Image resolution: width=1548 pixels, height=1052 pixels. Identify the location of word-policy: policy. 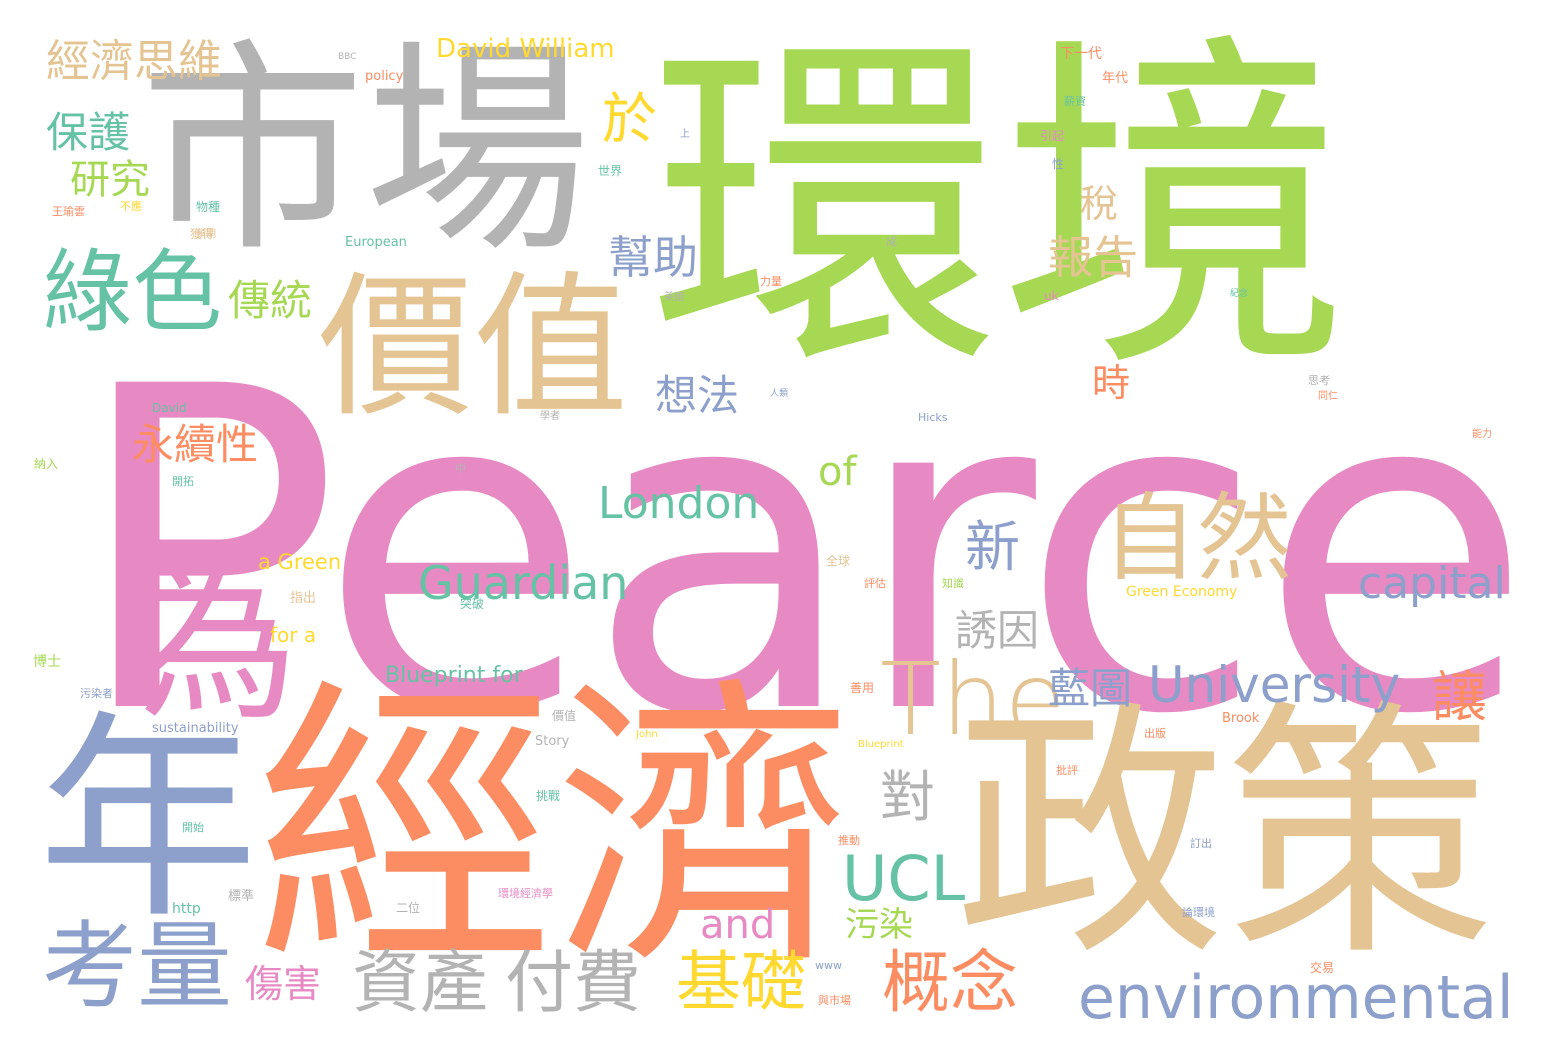
(384, 76).